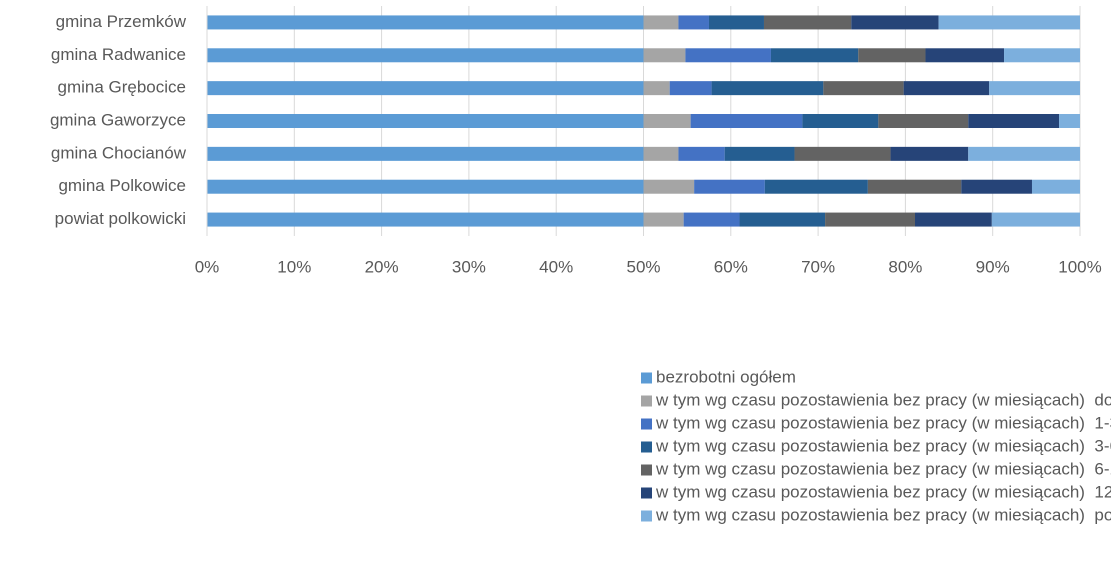 Image resolution: width=1111 pixels, height=574 pixels. Describe the element at coordinates (818, 266) in the screenshot. I see `x-tick-label: 70%` at that location.